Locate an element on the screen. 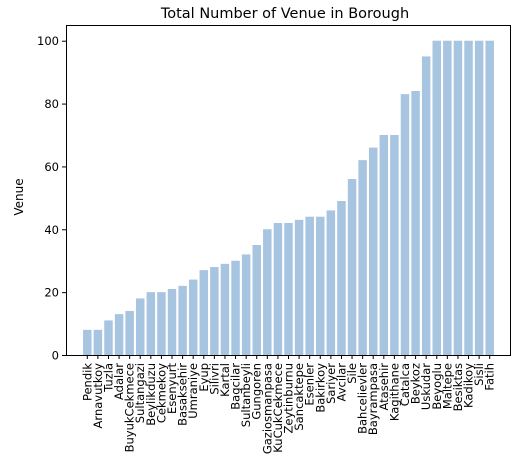 The width and height of the screenshot is (530, 474). x-tick-label: Fatih is located at coordinates (490, 377).